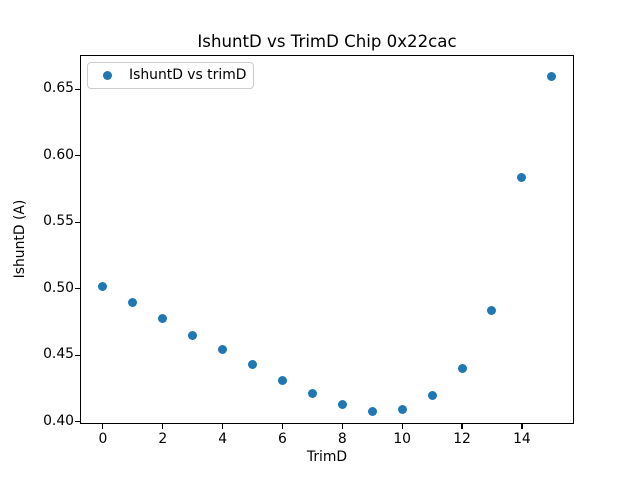 This screenshot has width=640, height=480. I want to click on x-axis-label: TrimD, so click(327, 457).